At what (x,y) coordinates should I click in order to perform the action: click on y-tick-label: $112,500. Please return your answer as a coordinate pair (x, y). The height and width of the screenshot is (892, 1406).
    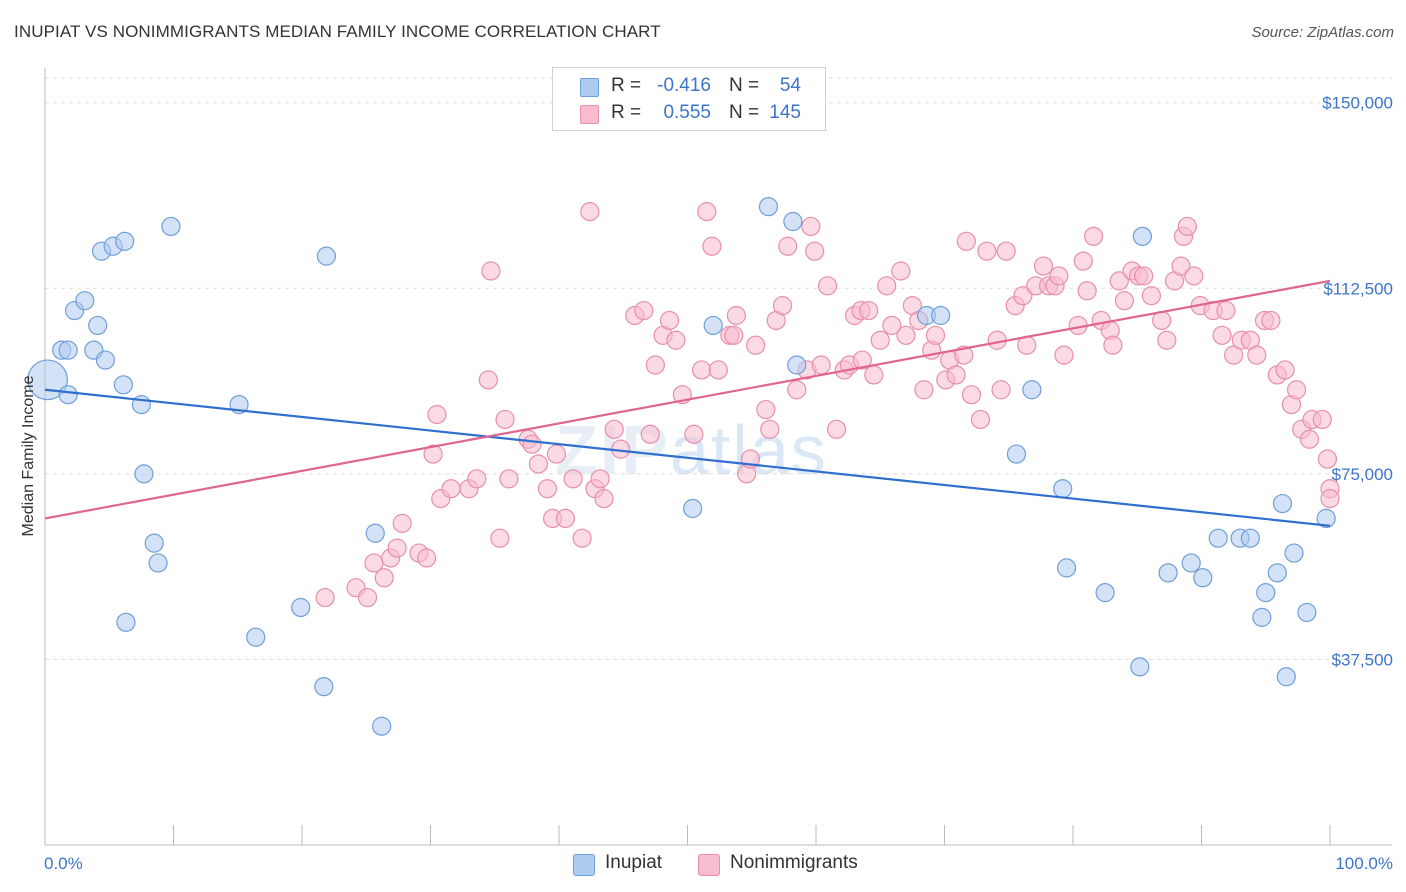
    Looking at the image, I should click on (1358, 288).